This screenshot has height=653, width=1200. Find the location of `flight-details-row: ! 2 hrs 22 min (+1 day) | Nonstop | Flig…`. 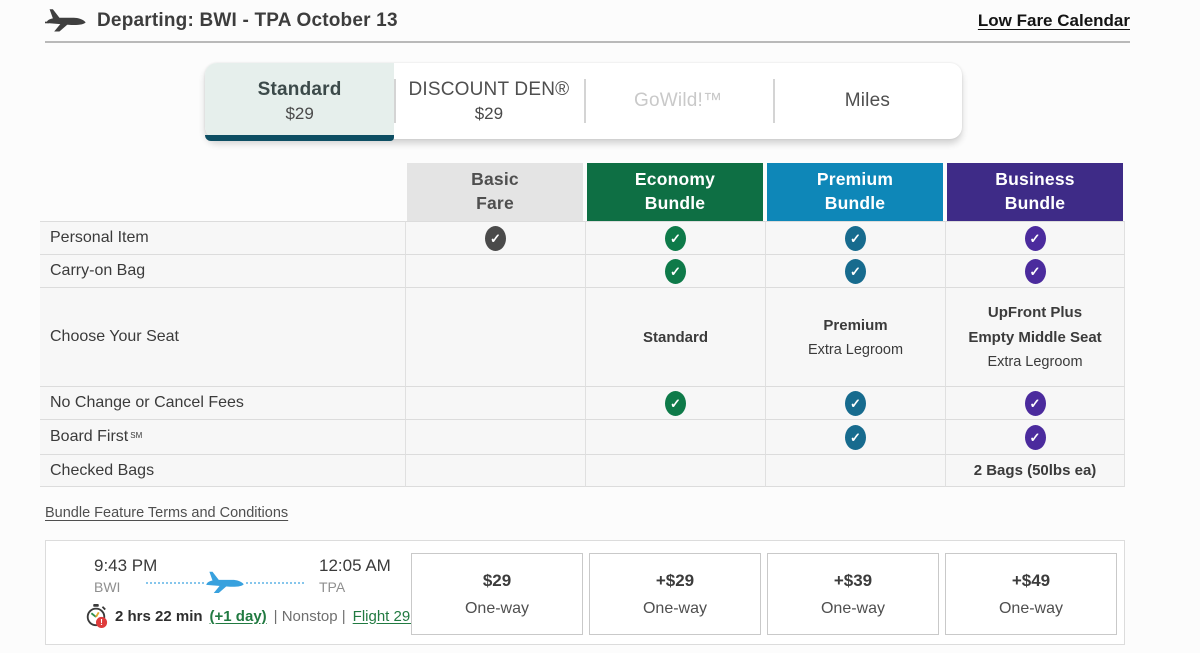

flight-details-row: ! 2 hrs 22 min (+1 day) | Nonstop | Flig… is located at coordinates (255, 616).